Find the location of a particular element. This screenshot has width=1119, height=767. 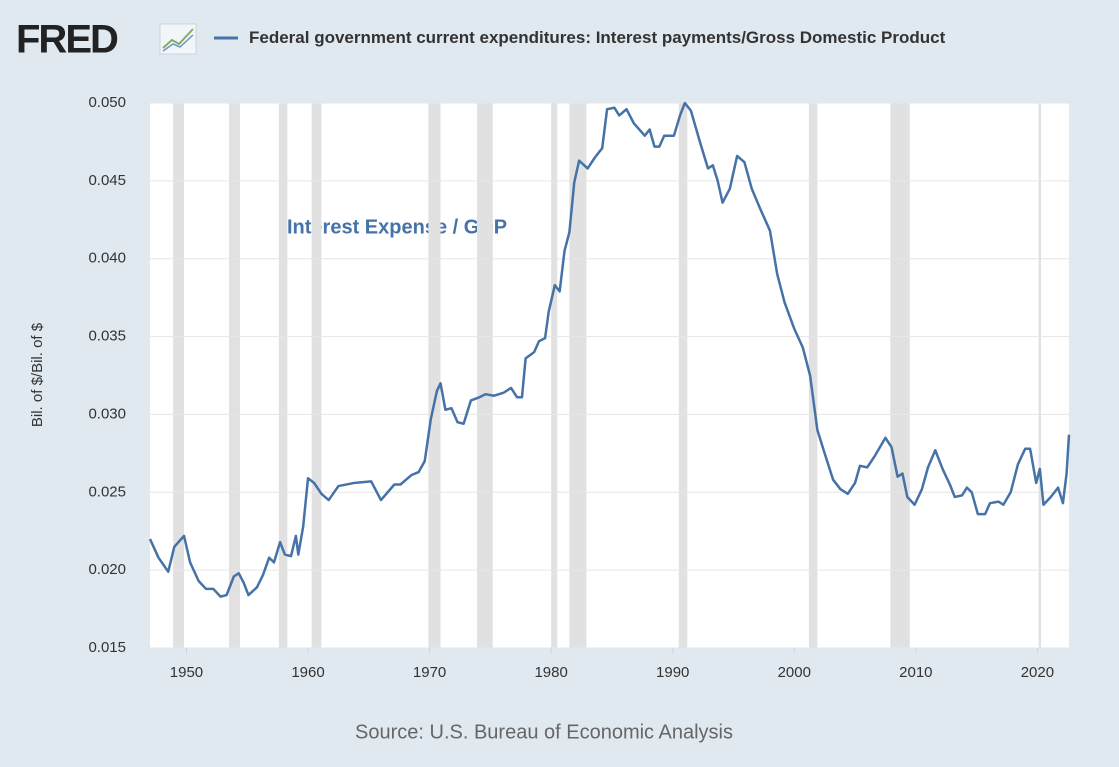

y-axis-label: Bil. of $/Bil. of $ is located at coordinates (37, 374).